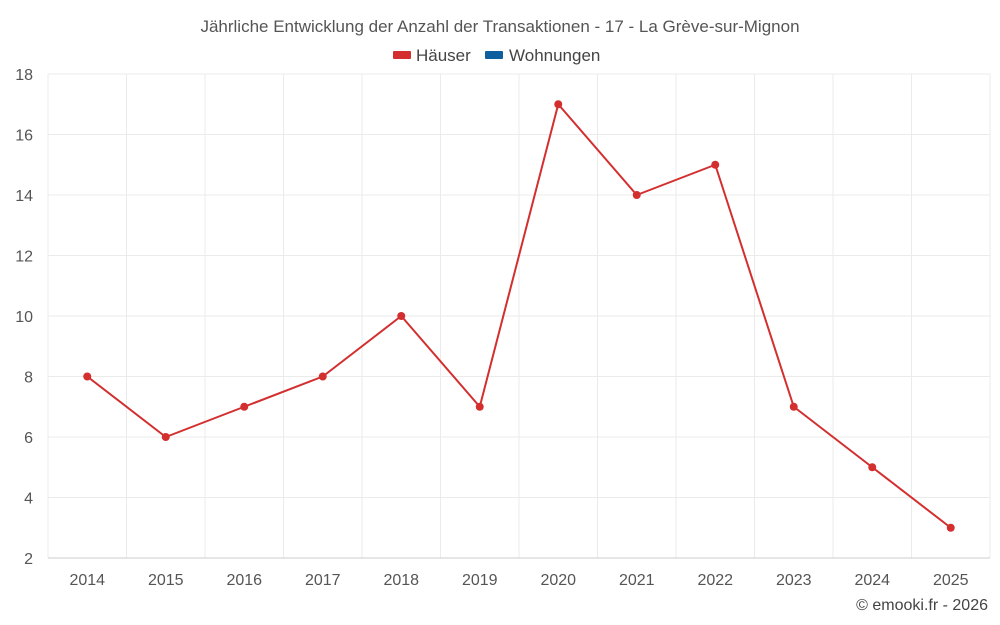 The image size is (1000, 625). Describe the element at coordinates (951, 580) in the screenshot. I see `x-tick-label: 2025` at that location.